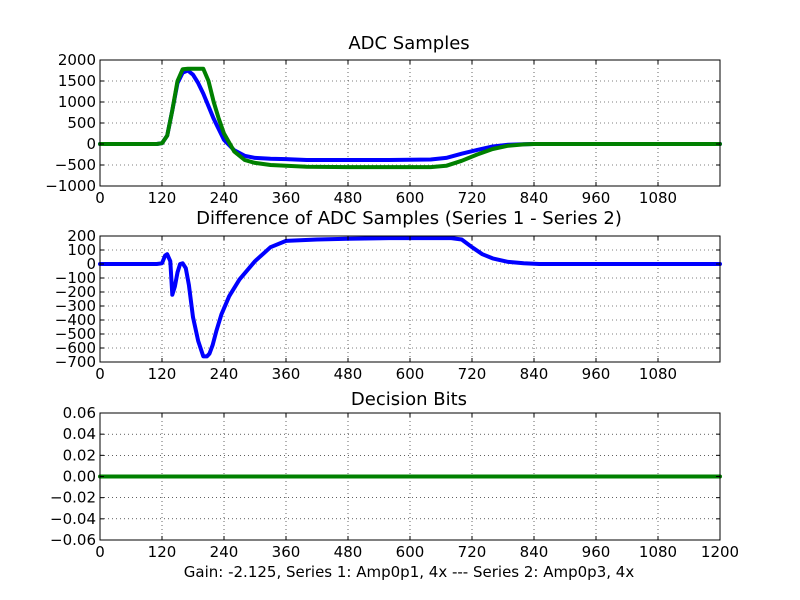  What do you see at coordinates (348, 552) in the screenshot?
I see `decision-xtick-label-4: 480` at bounding box center [348, 552].